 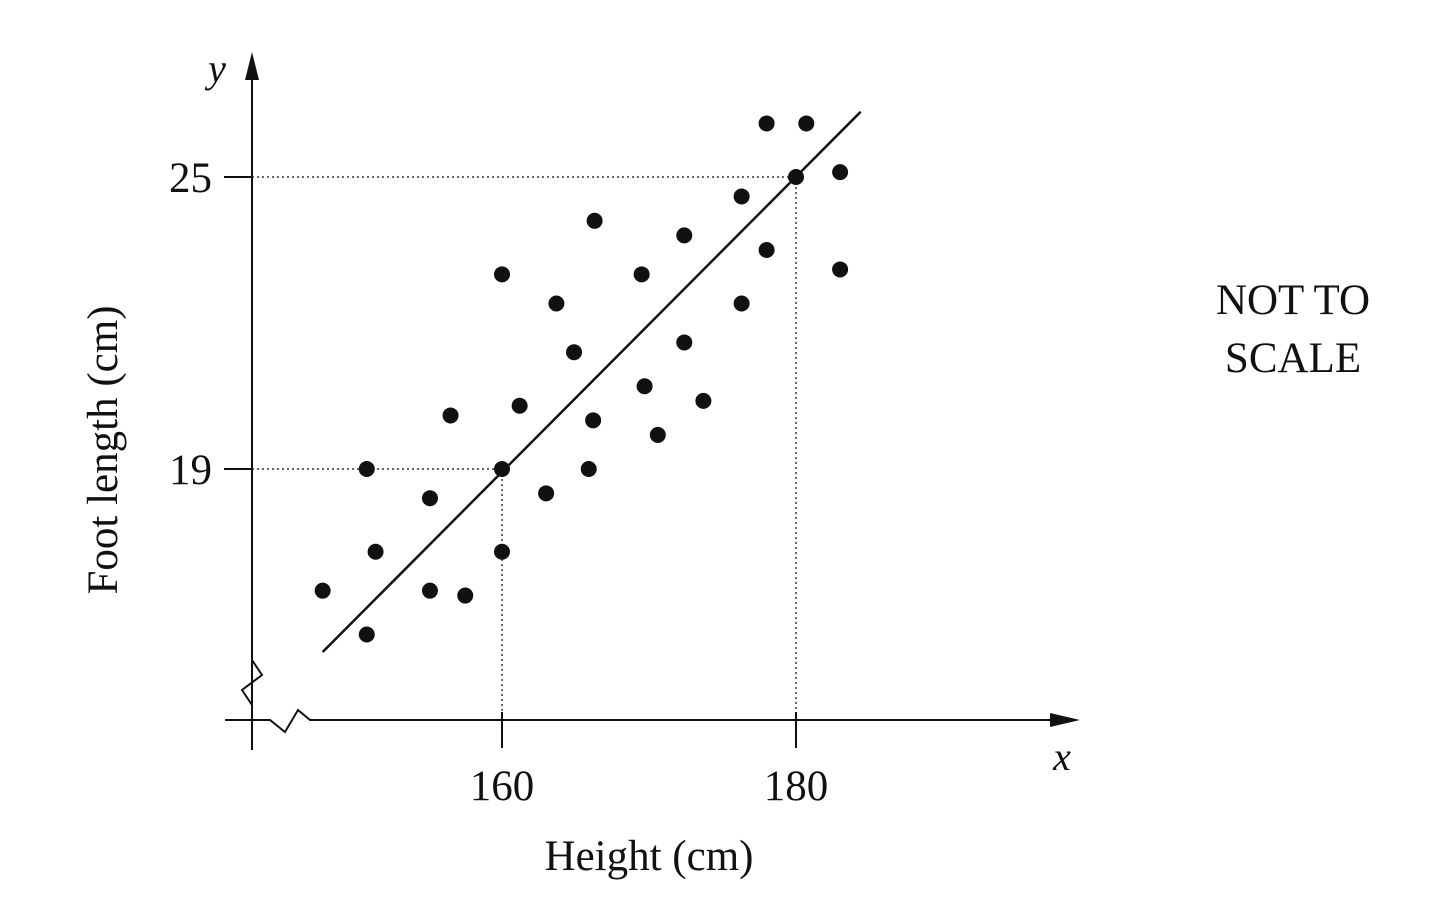 I want to click on x-tick-label: 160, so click(x=502, y=786).